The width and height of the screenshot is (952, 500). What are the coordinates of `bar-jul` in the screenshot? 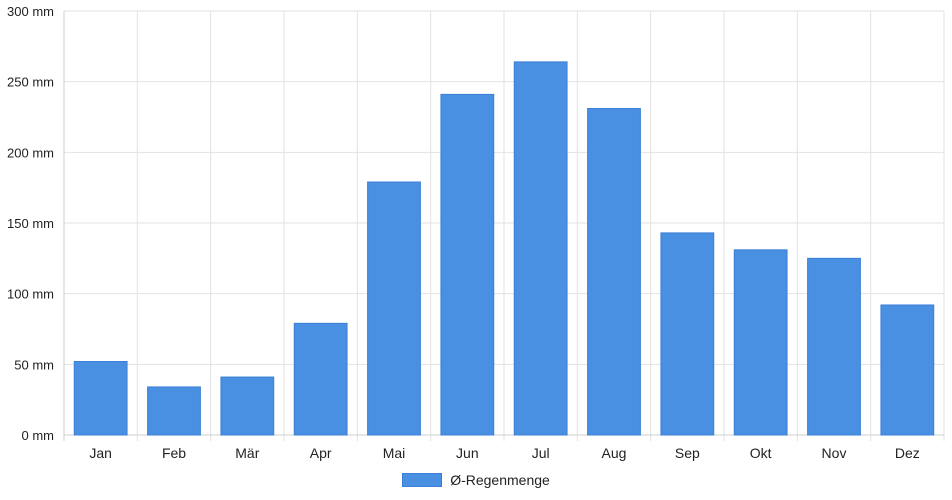 It's located at (540, 248).